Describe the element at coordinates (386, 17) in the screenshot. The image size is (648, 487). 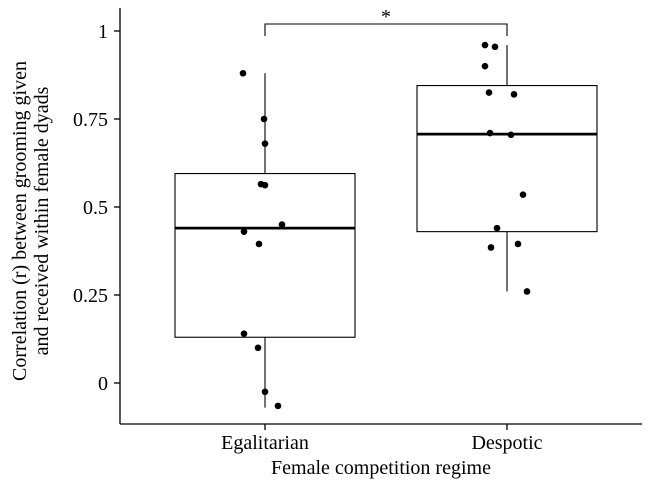
I see `significance-label: *` at that location.